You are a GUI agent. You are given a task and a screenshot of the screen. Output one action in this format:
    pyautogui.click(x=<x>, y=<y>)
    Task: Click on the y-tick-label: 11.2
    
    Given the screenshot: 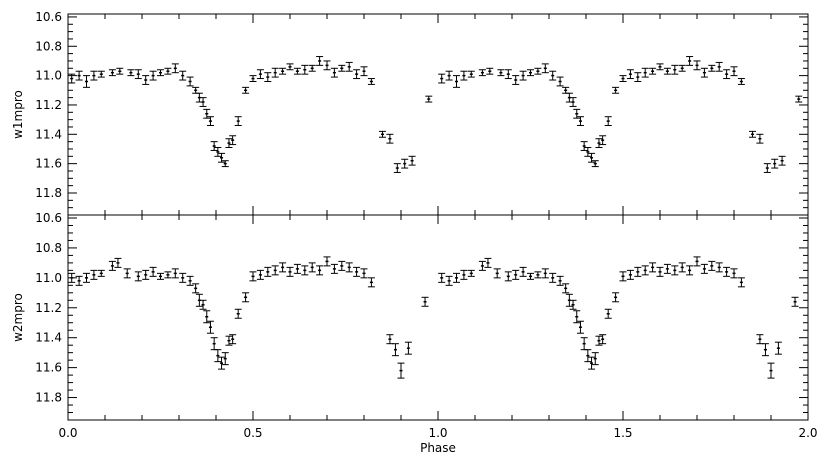 What is the action you would take?
    pyautogui.click(x=48, y=308)
    